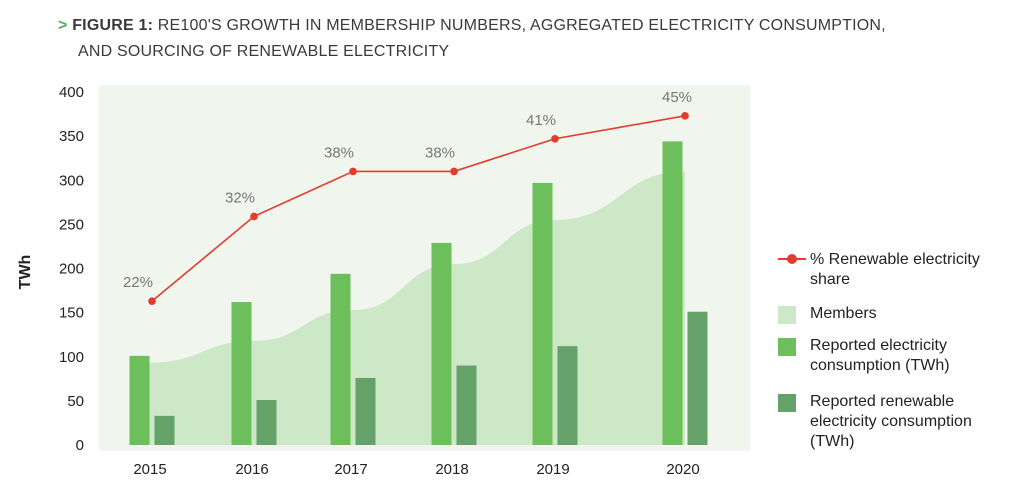  Describe the element at coordinates (552, 469) in the screenshot. I see `x-tick-label-2019: 2019` at that location.